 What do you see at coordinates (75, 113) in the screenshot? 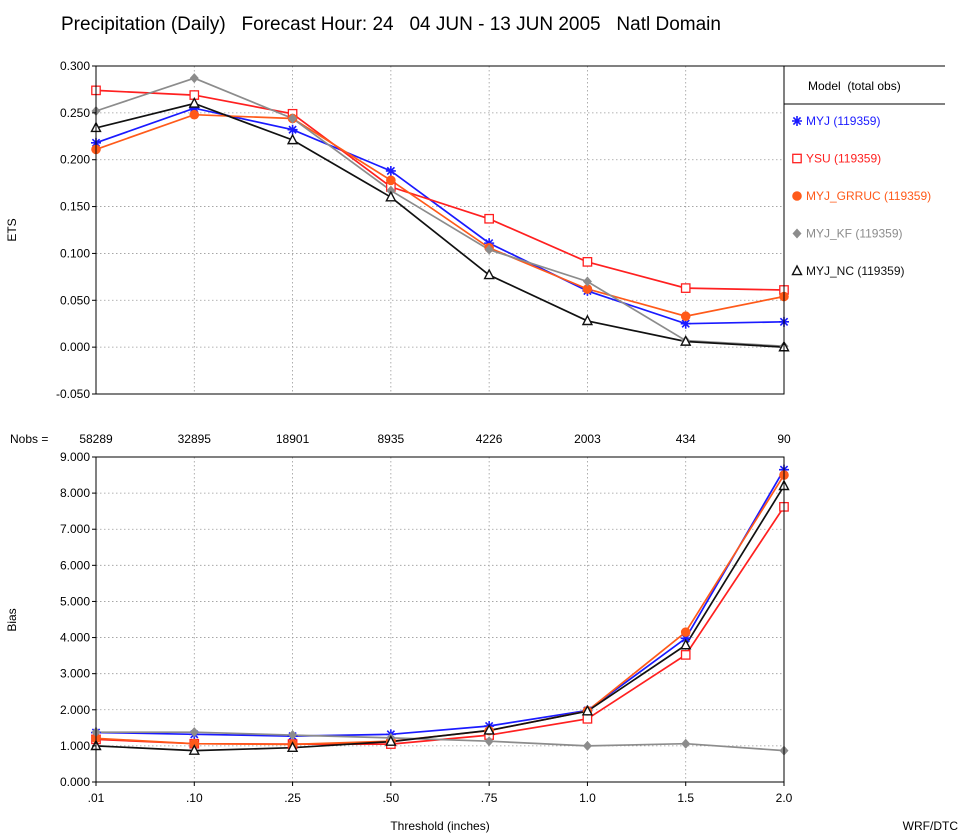
I see `ets-y-tick-label: 0.250` at bounding box center [75, 113].